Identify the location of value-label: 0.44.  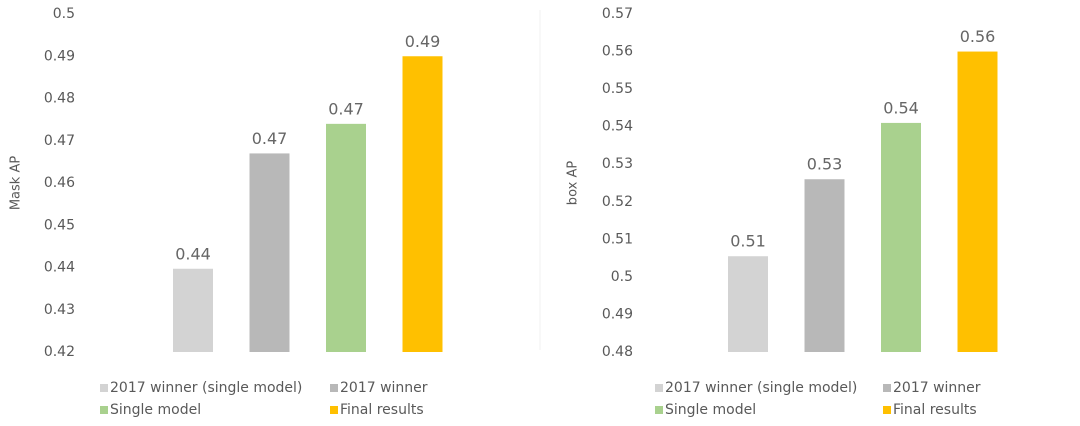
(193, 253).